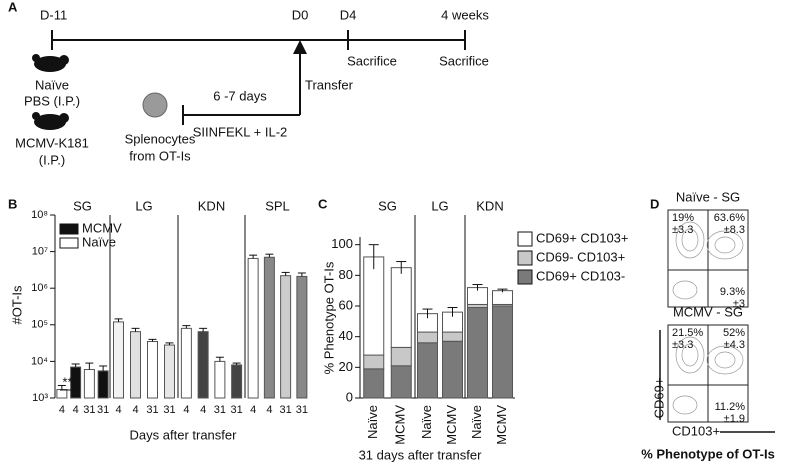 The height and width of the screenshot is (469, 800). Describe the element at coordinates (346, 366) in the screenshot. I see `y-tick-label: 20` at that location.